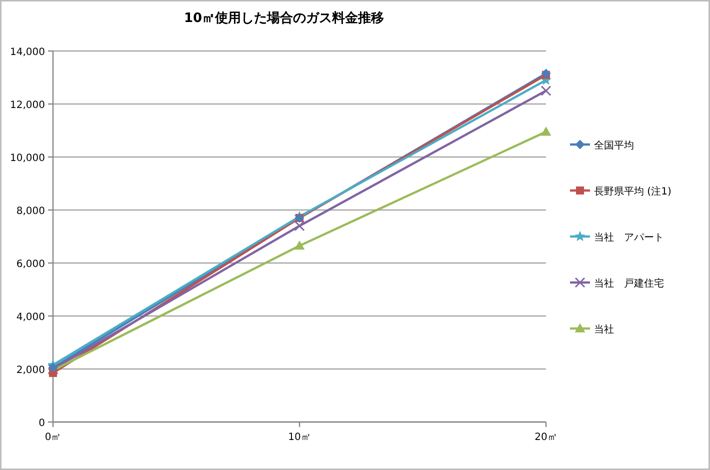 Image resolution: width=710 pixels, height=470 pixels. What do you see at coordinates (284, 18) in the screenshot?
I see `title: 10㎡使用した場合のガス料金推移` at bounding box center [284, 18].